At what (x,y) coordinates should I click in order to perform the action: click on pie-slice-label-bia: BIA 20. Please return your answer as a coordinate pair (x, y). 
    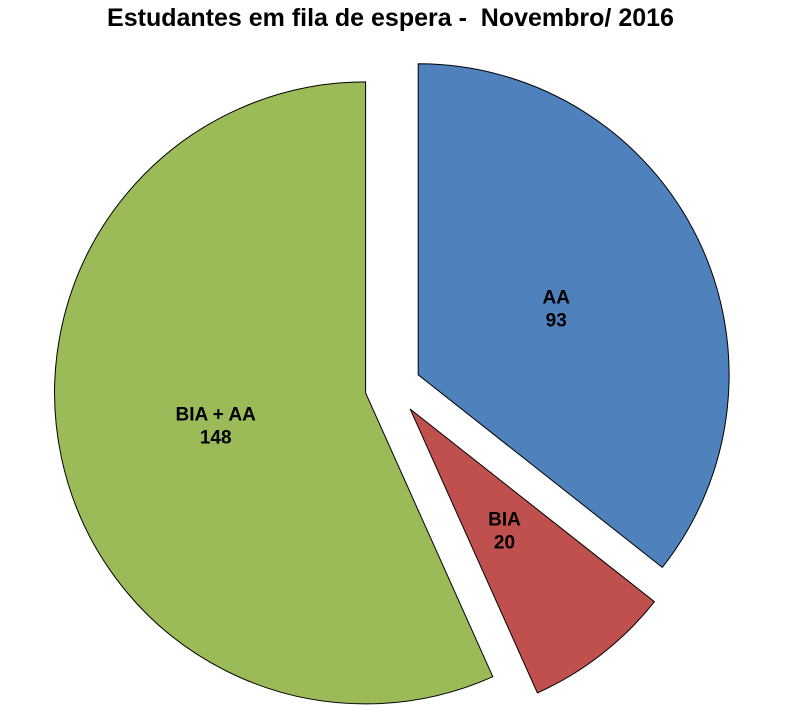
    Looking at the image, I should click on (504, 532).